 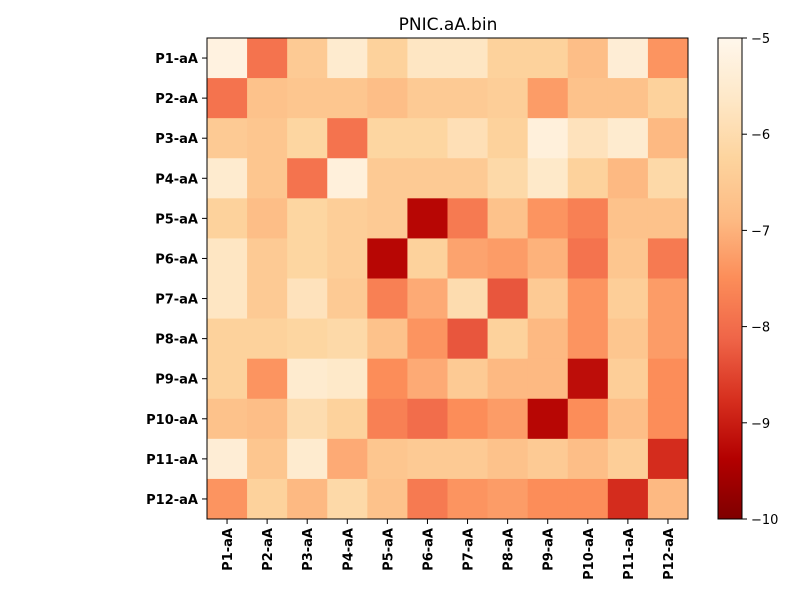 What do you see at coordinates (509, 549) in the screenshot?
I see `column-label: P8-aA` at bounding box center [509, 549].